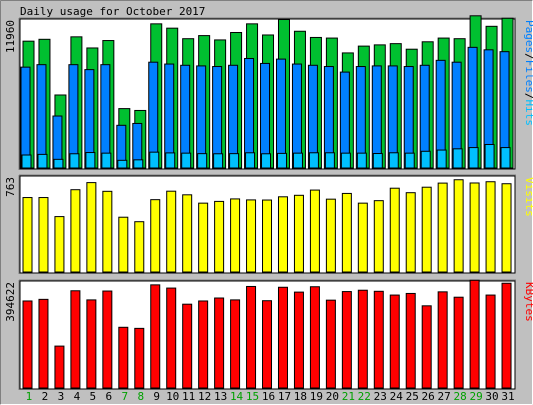  What do you see at coordinates (507, 396) in the screenshot?
I see `day-label-31: 31` at bounding box center [507, 396].